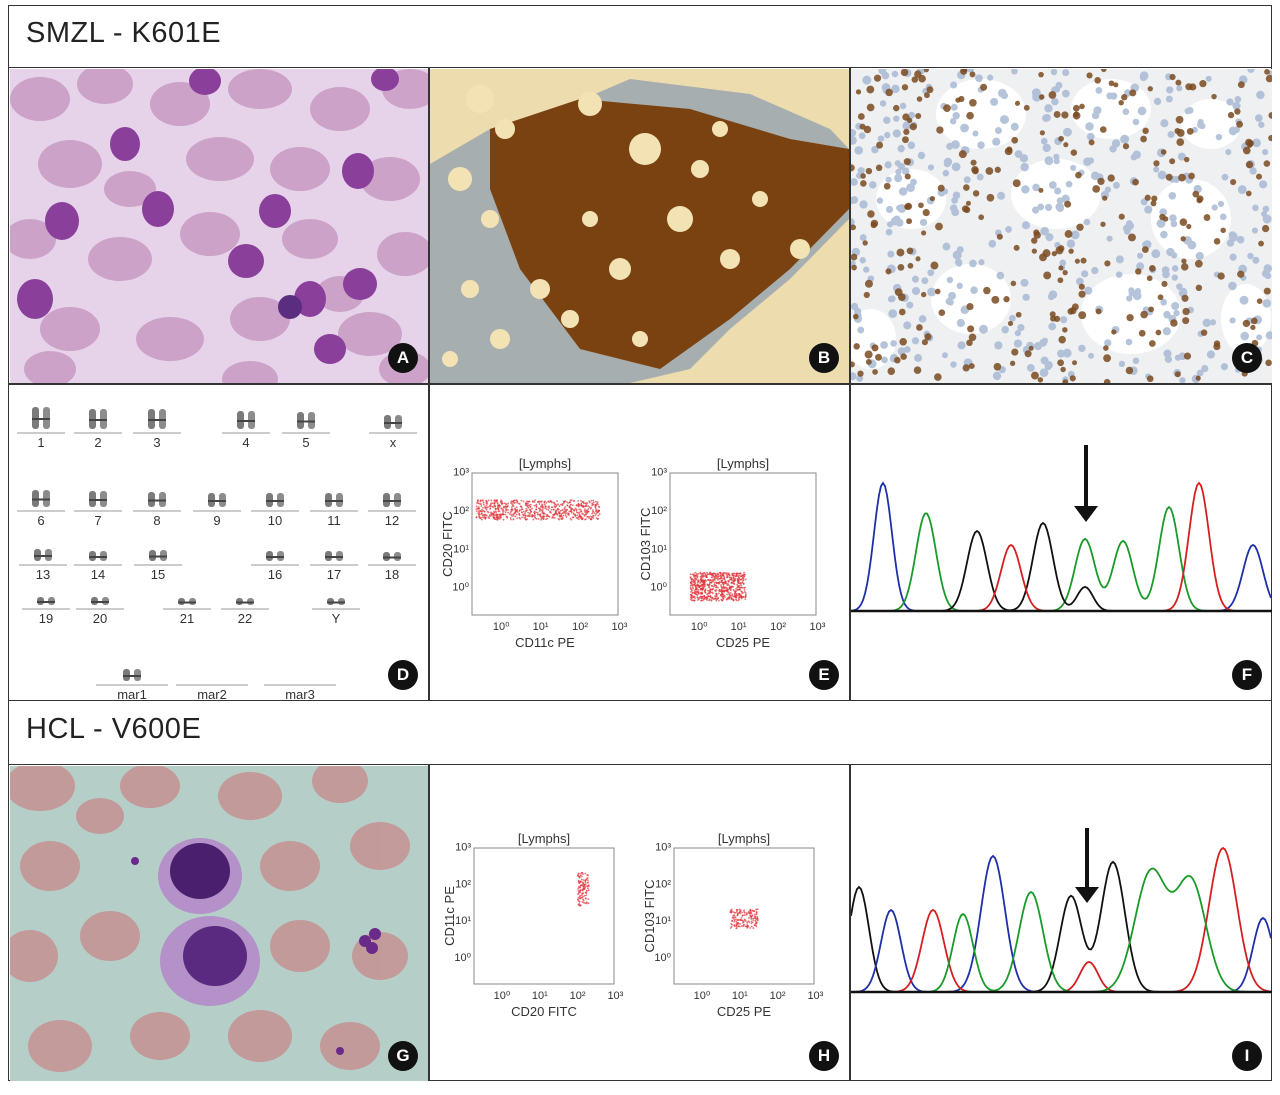 The image size is (1280, 1095). What do you see at coordinates (403, 358) in the screenshot?
I see `panel-letter-badge: A` at bounding box center [403, 358].